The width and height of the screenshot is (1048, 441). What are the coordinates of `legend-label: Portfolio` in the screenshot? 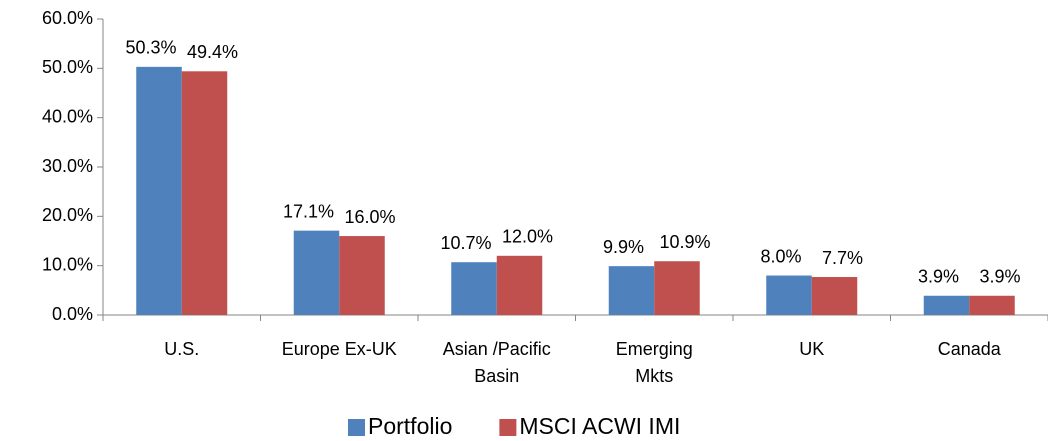 It's located at (410, 426).